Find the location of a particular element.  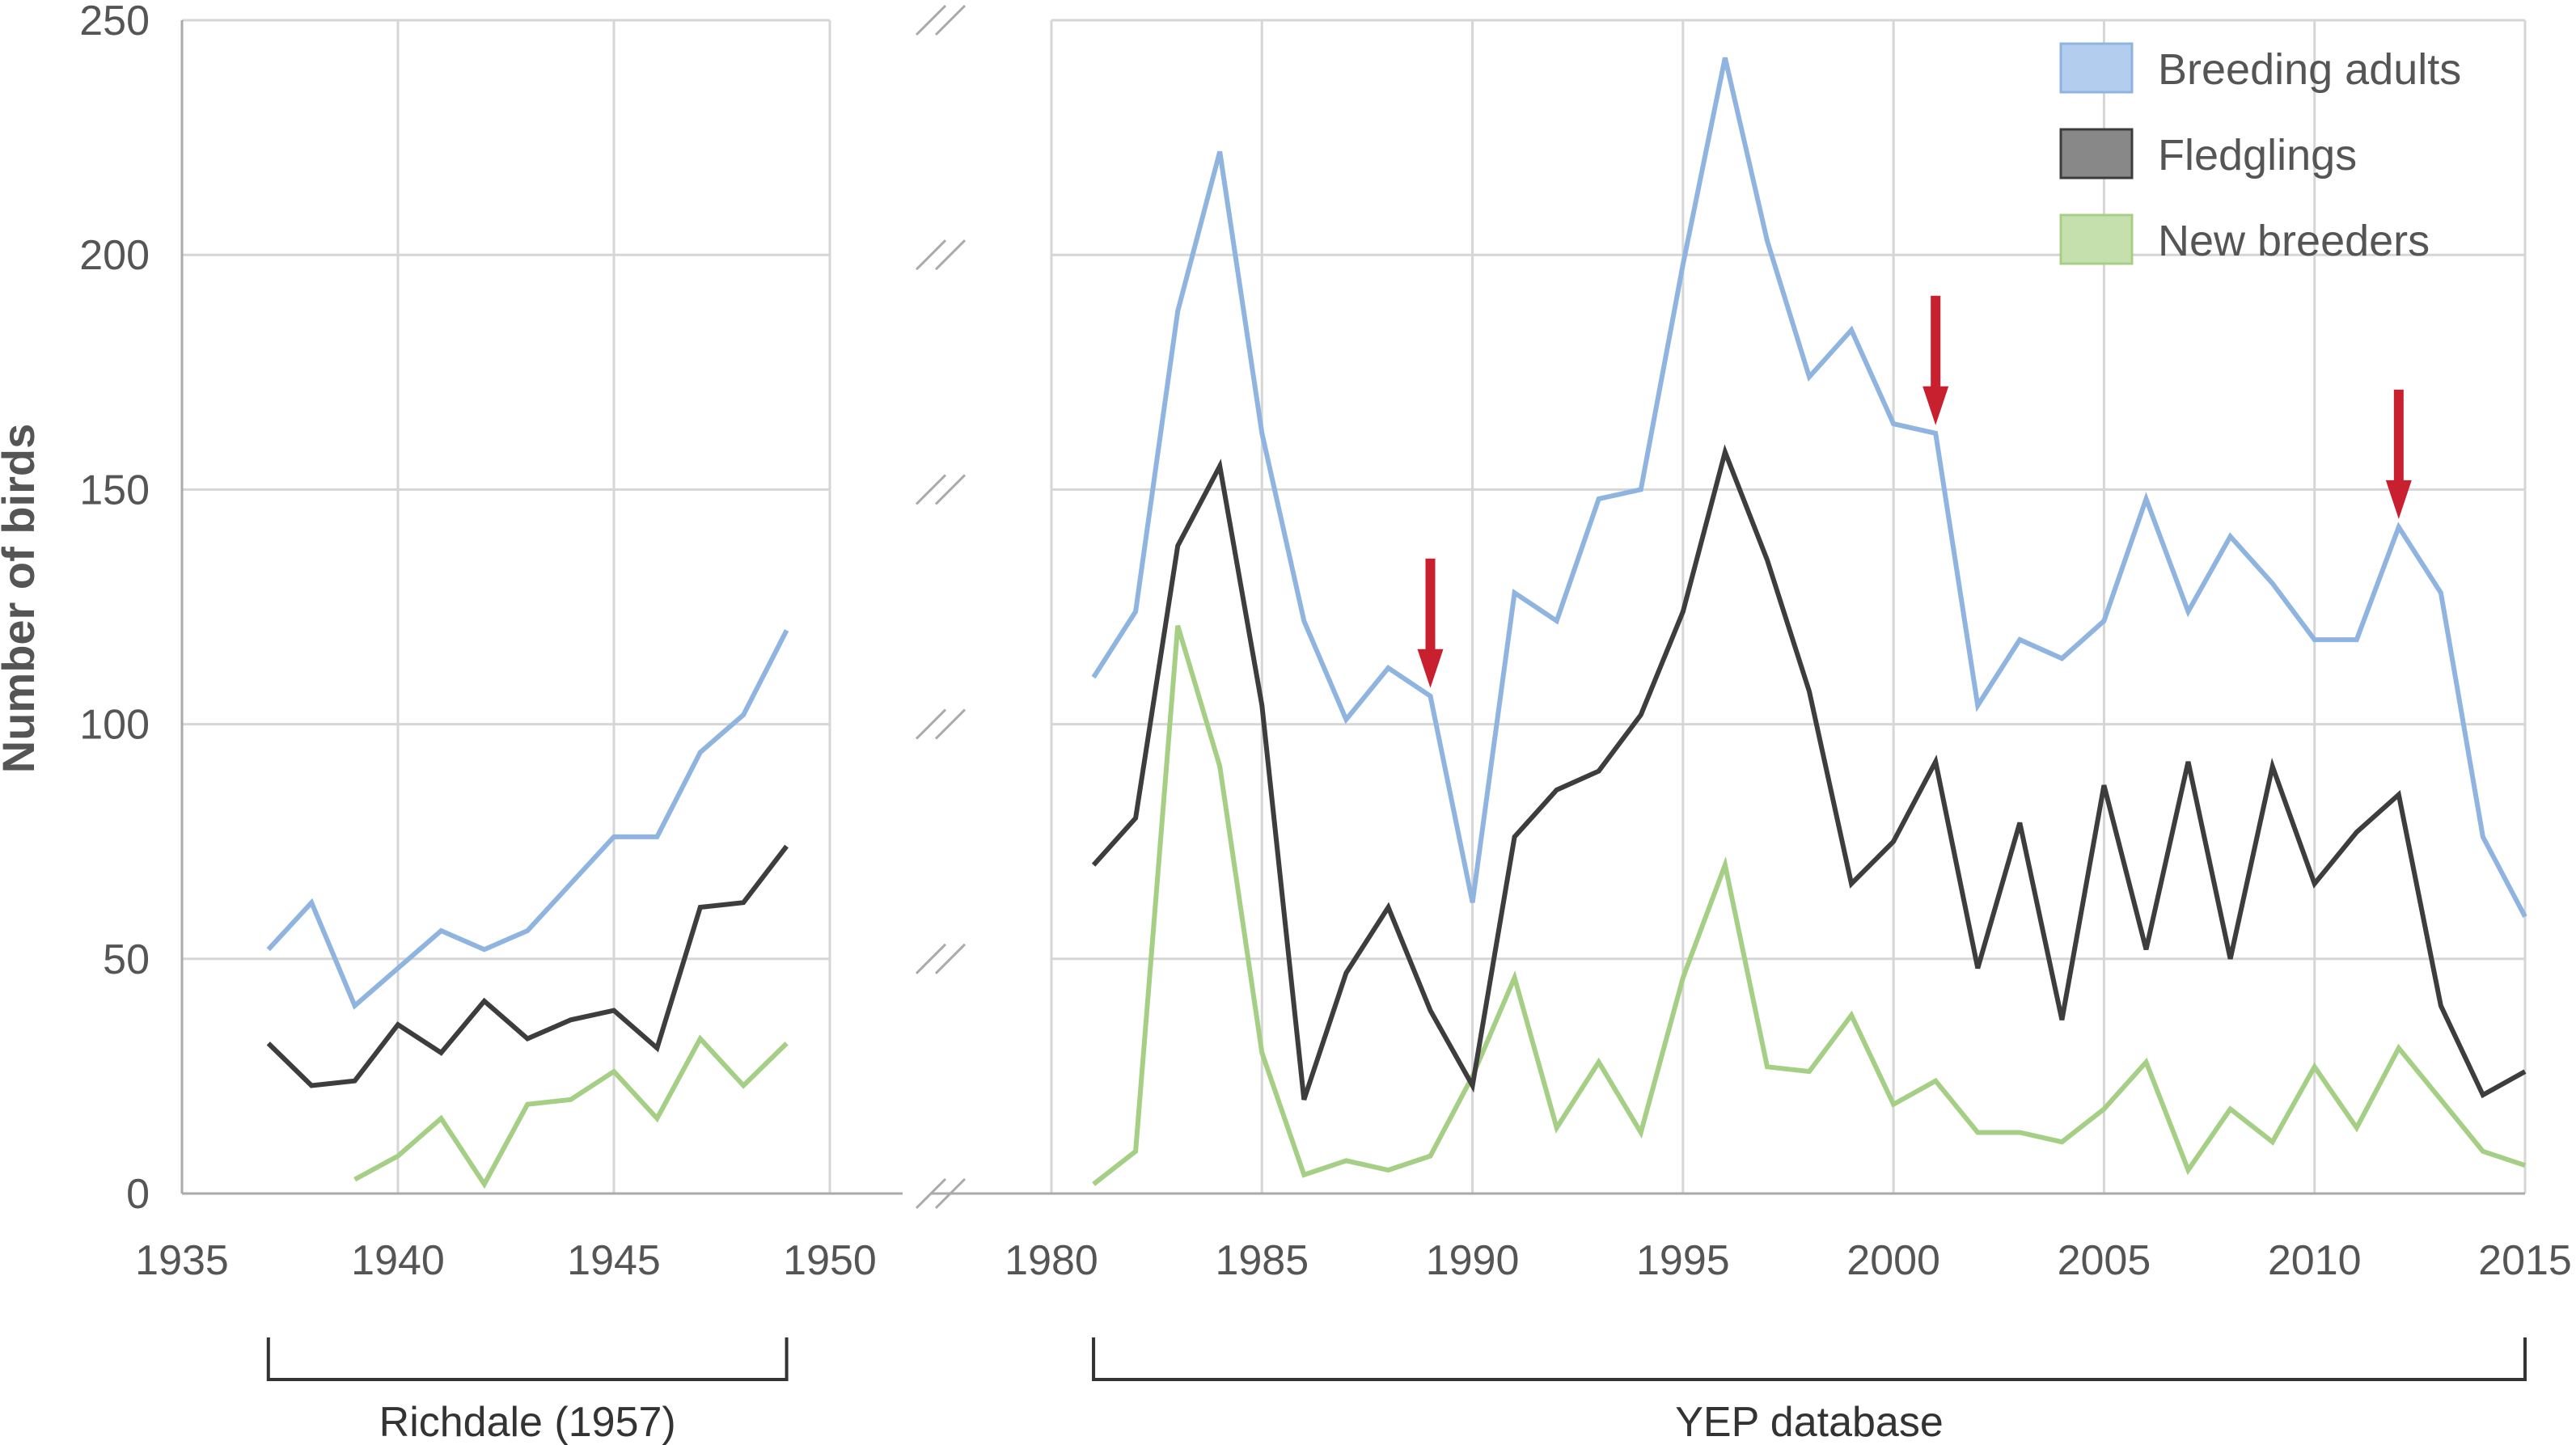

axis-break is located at coordinates (941, 607).